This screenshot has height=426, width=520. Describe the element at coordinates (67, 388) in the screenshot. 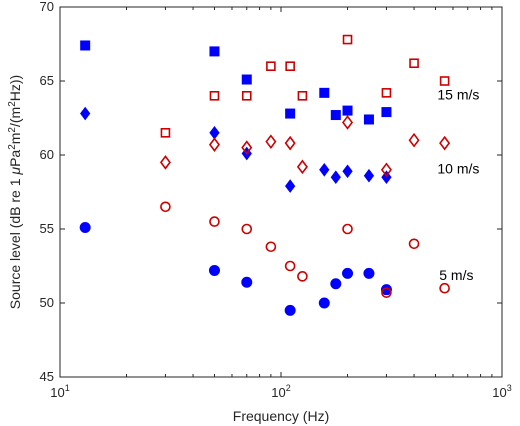

I see `x-tick-label-exp: 1` at that location.